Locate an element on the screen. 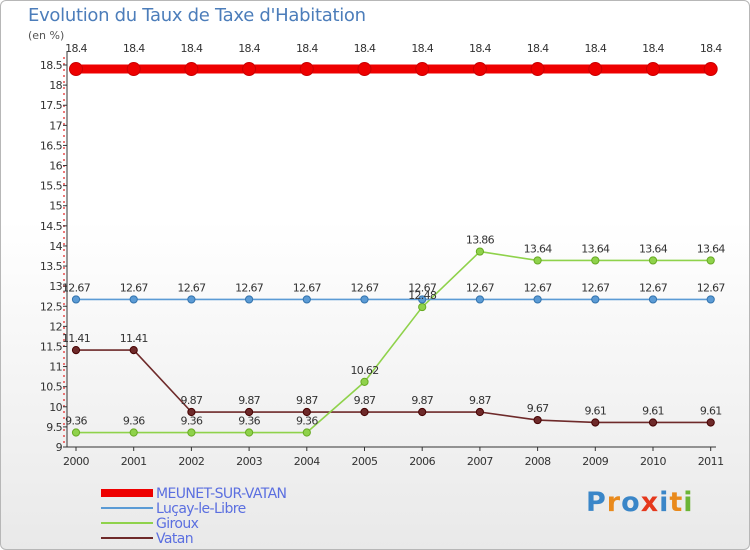 Image resolution: width=750 pixels, height=550 pixels. x-tick-label: 2006 is located at coordinates (422, 461).